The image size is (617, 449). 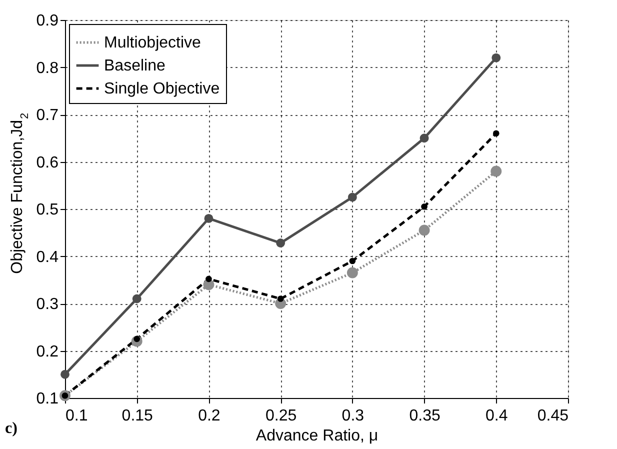 What do you see at coordinates (281, 416) in the screenshot?
I see `x-tick-label: 0.25` at bounding box center [281, 416].